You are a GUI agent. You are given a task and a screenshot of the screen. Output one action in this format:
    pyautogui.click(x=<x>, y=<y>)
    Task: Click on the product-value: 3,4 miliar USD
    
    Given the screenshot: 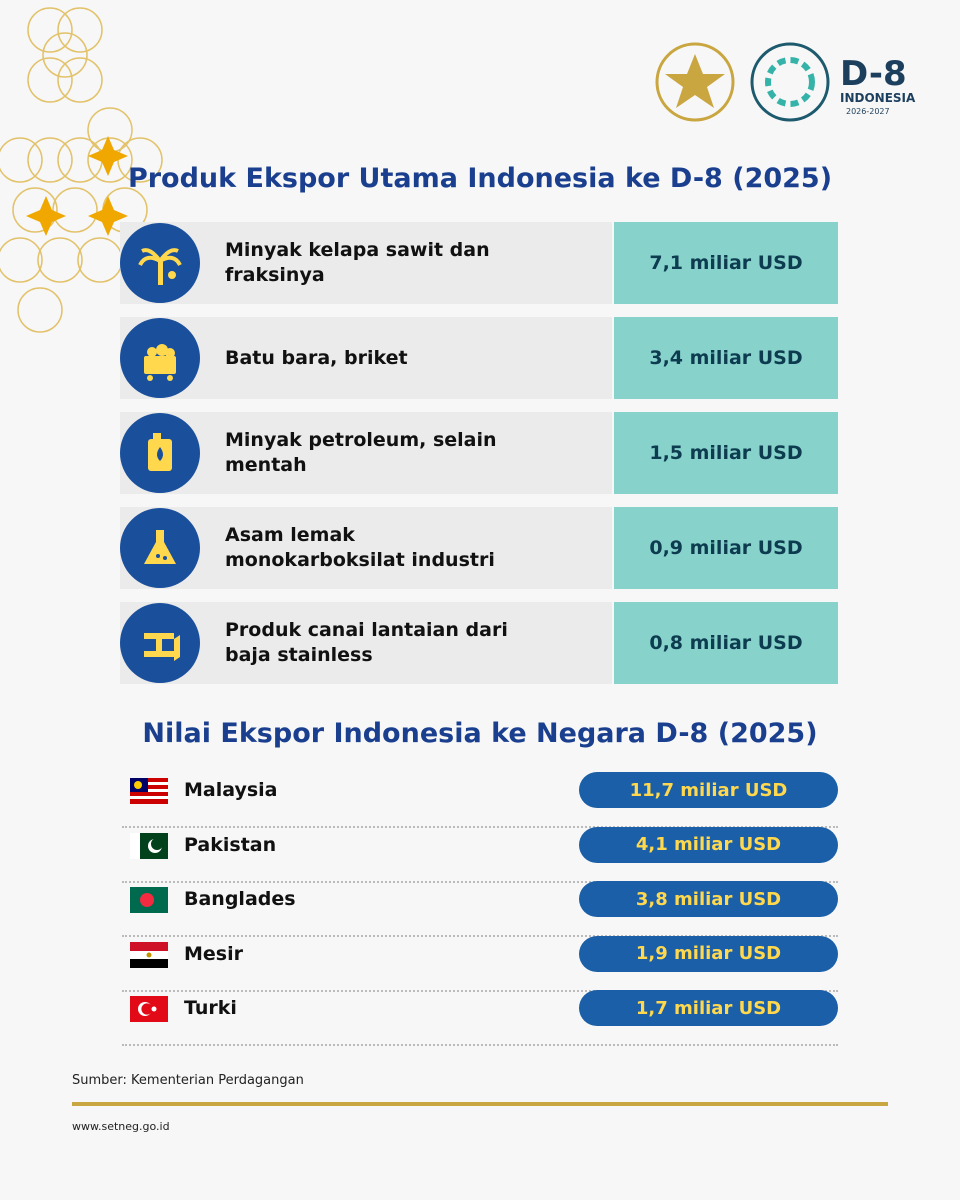 What is the action you would take?
    pyautogui.click(x=726, y=358)
    